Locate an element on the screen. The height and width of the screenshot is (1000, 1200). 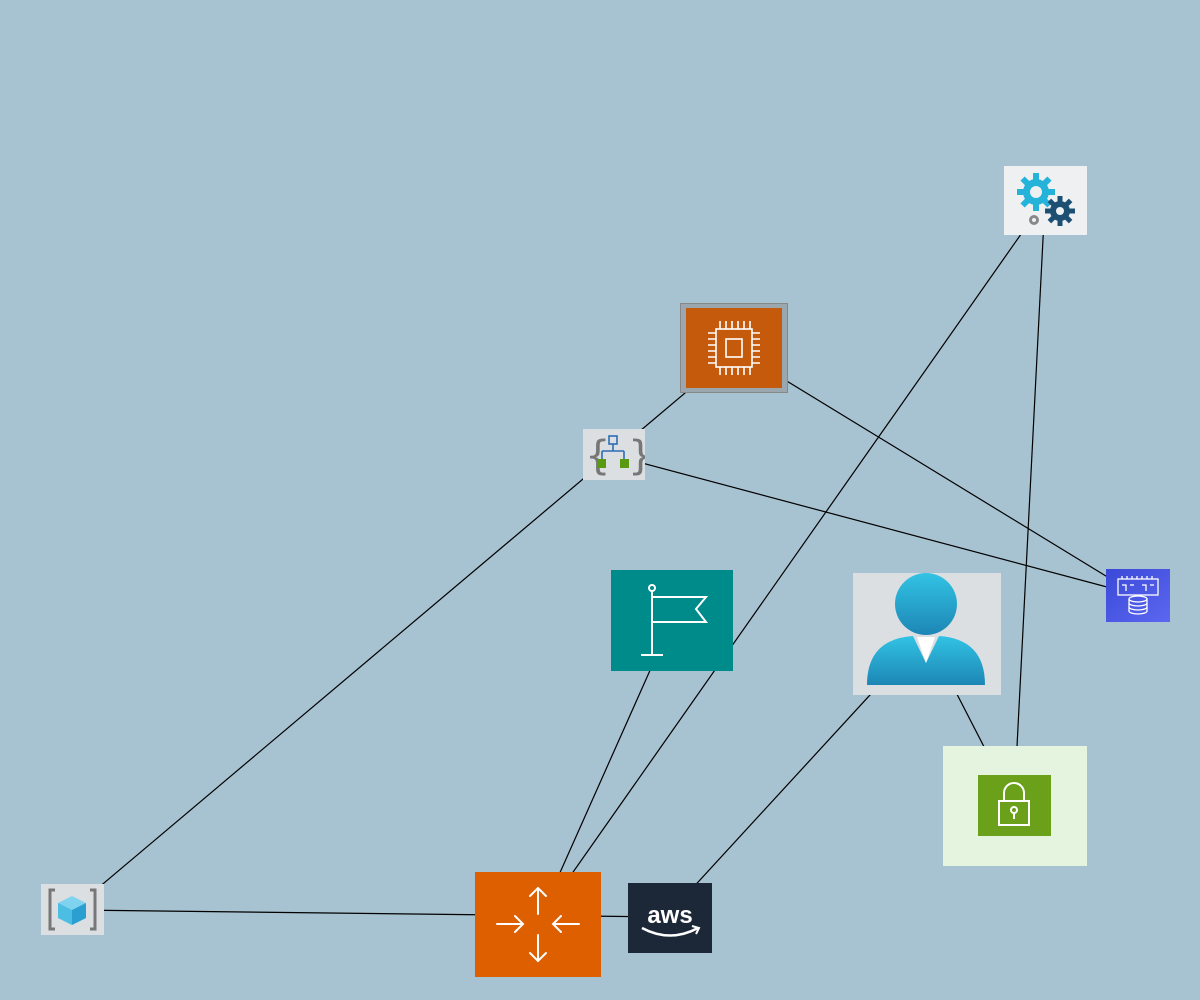
flag-icon is located at coordinates (672, 620).